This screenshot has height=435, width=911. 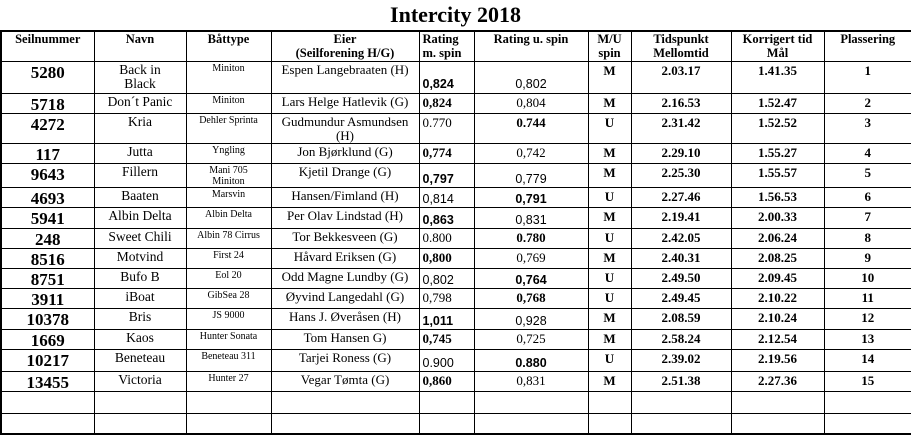 What do you see at coordinates (140, 103) in the screenshot?
I see `cell-navn: Don´t Panic` at bounding box center [140, 103].